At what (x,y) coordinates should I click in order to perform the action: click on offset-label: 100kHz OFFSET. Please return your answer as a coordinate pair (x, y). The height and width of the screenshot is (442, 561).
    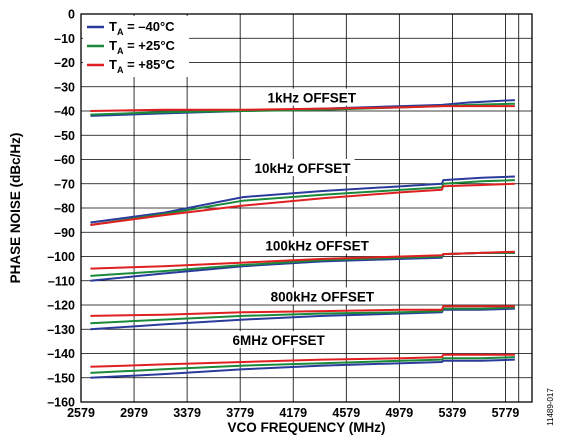
    Looking at the image, I should click on (317, 246).